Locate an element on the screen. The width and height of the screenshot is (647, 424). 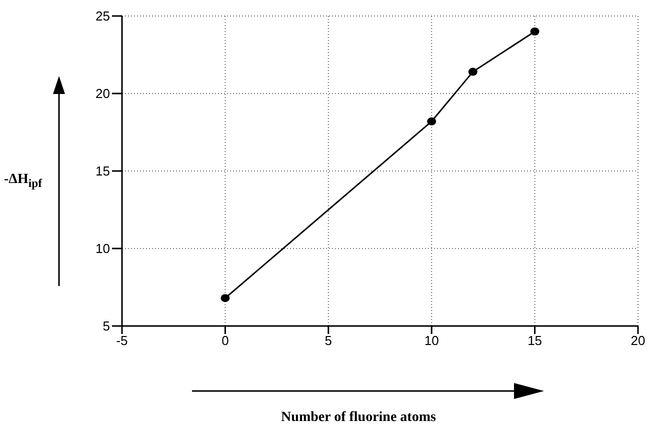
x-tick-label: 0 is located at coordinates (225, 340).